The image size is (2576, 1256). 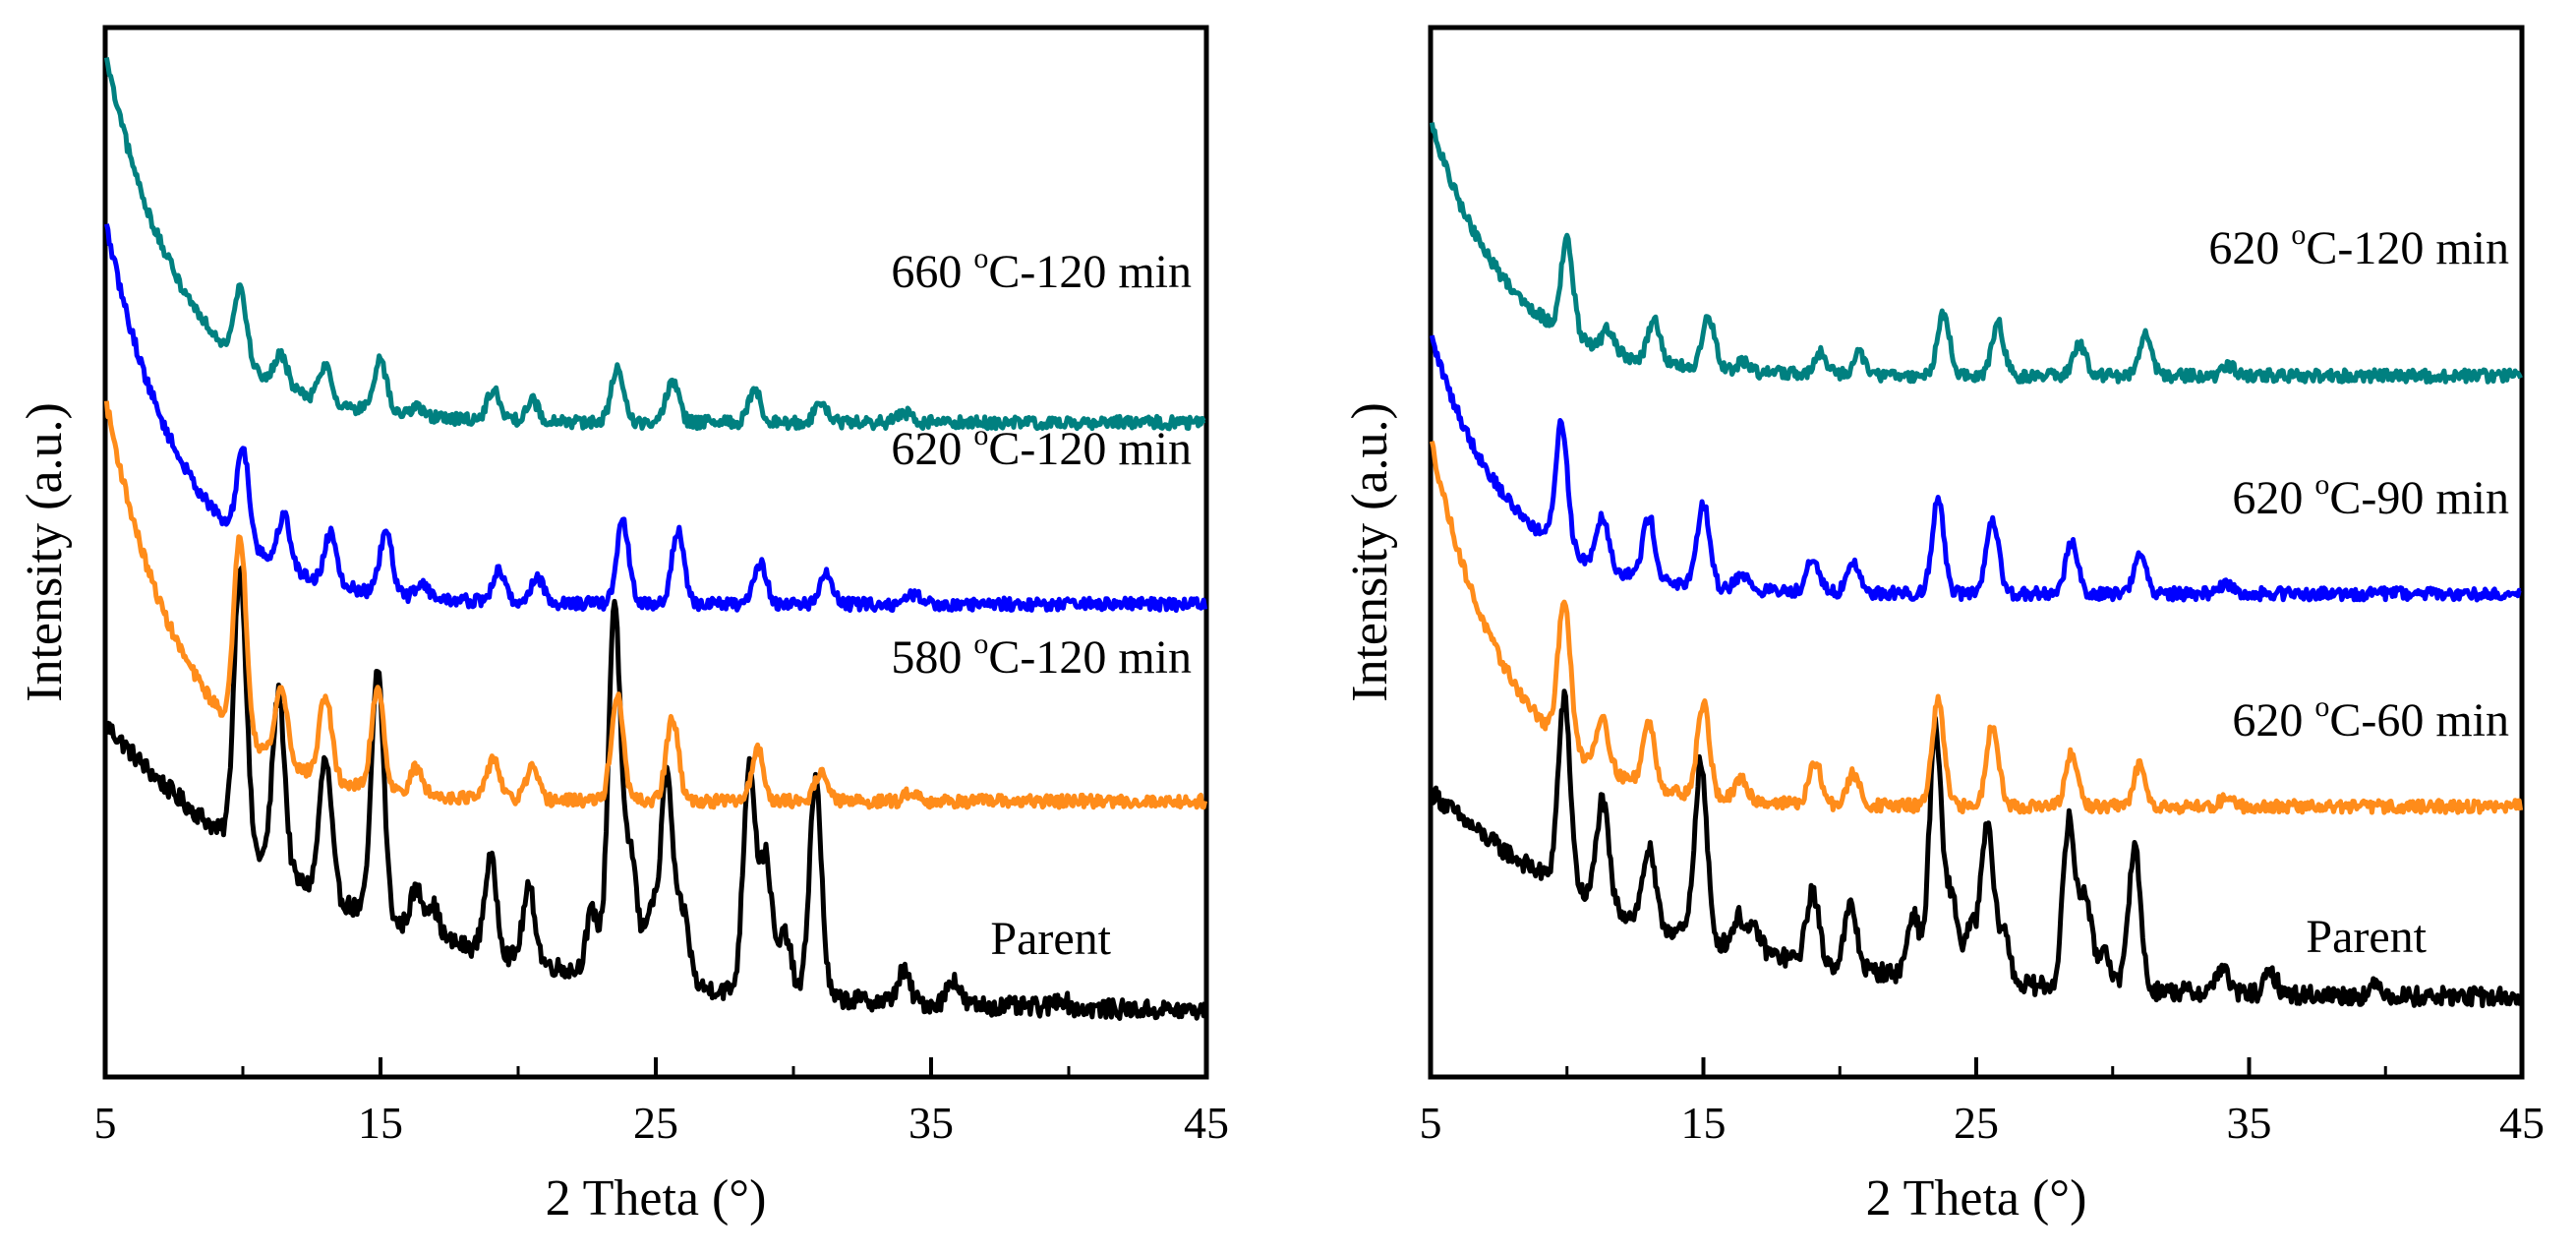 I want to click on series-label: 620 oC-60 min, so click(x=2370, y=718).